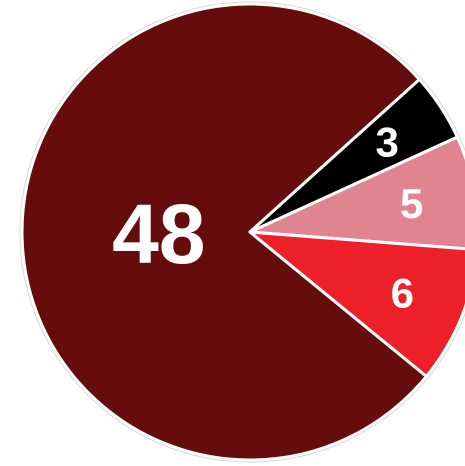 This screenshot has width=465, height=466. Describe the element at coordinates (387, 141) in the screenshot. I see `pie-slice-label-3: 3` at that location.